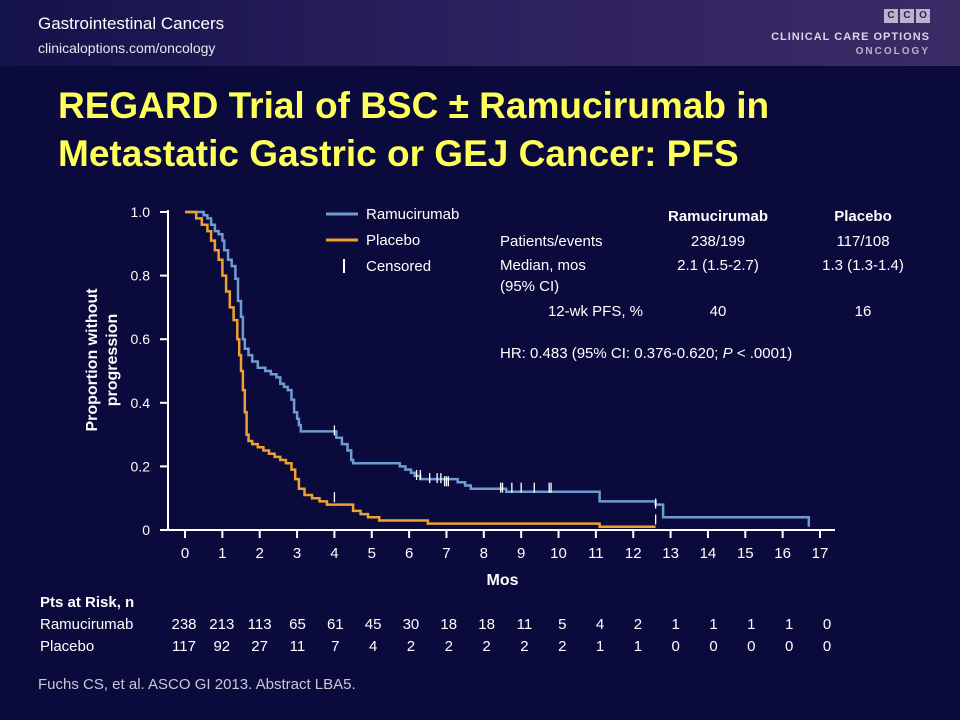 This screenshot has height=720, width=960. I want to click on stats-value: 1.3 (1.3-1.4), so click(863, 265).